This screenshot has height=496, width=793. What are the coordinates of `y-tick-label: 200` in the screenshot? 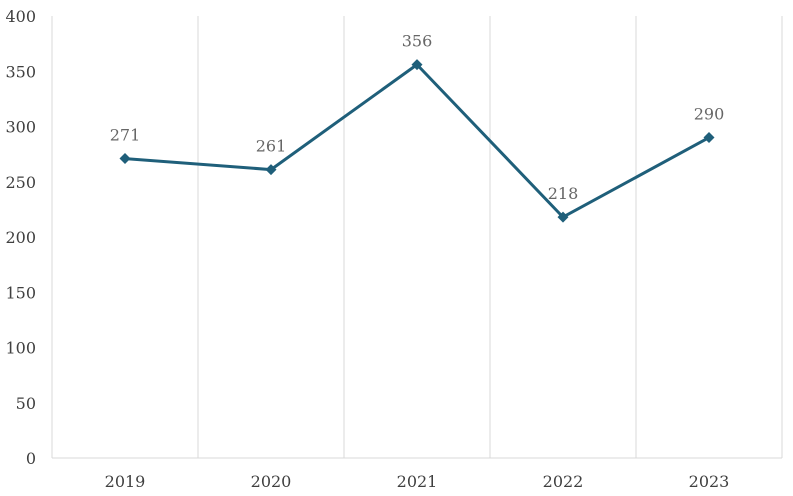 It's located at (20, 237).